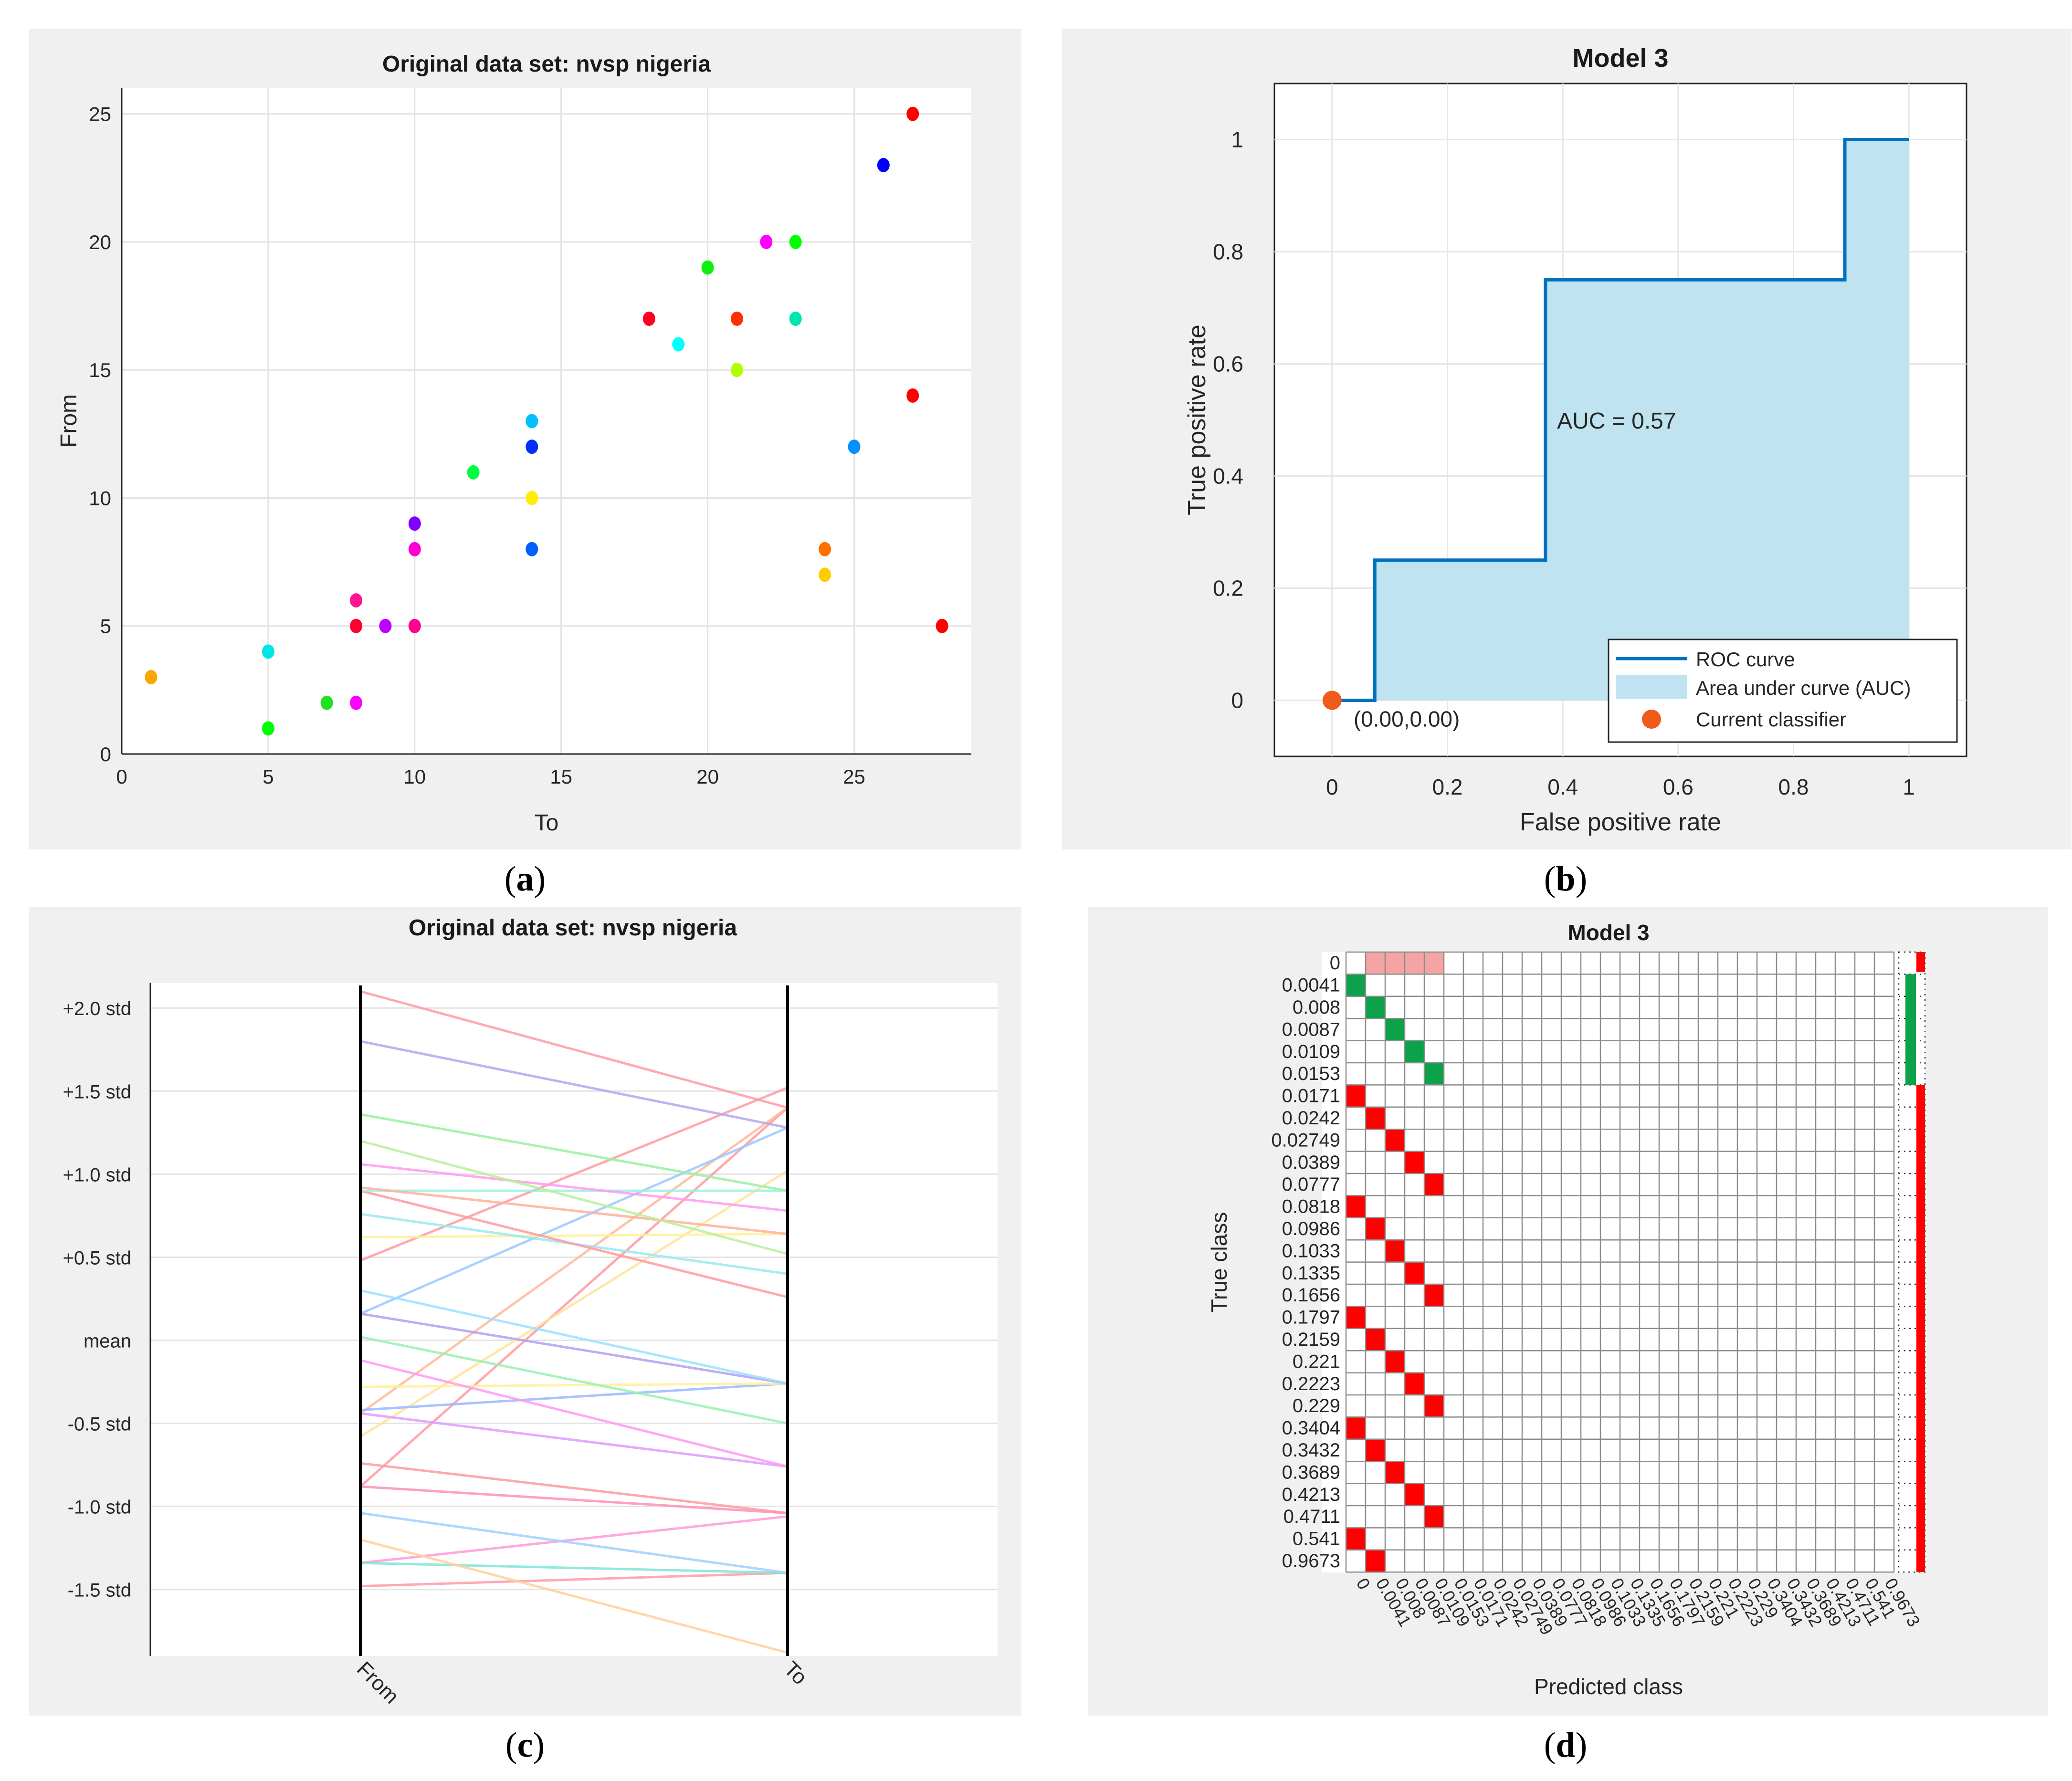 This screenshot has height=1781, width=2072. Describe the element at coordinates (1311, 1516) in the screenshot. I see `true-class-label: 0.4711` at that location.